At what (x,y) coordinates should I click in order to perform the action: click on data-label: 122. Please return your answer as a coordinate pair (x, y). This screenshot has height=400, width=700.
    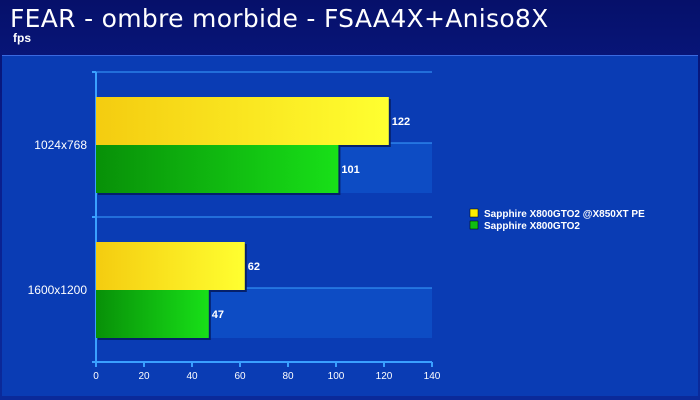
    Looking at the image, I should click on (401, 122).